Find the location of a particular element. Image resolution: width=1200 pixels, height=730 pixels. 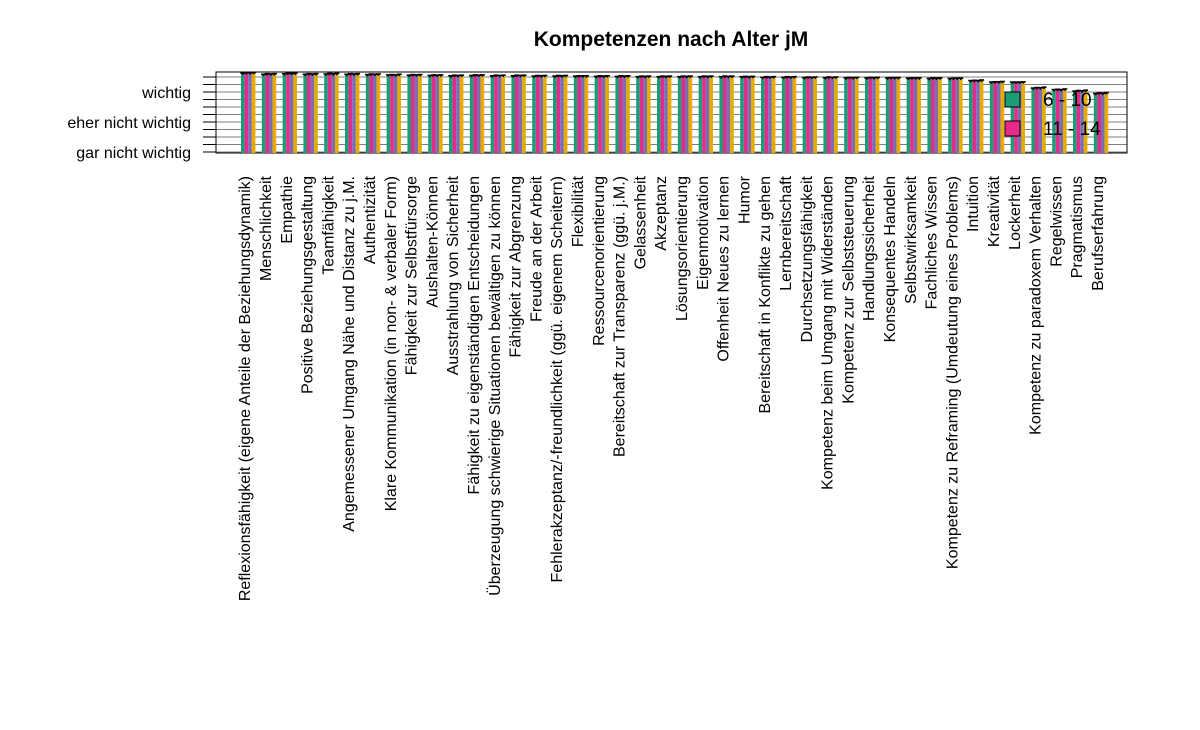

x-tick-label: Lernbereitschaft is located at coordinates (786, 232).